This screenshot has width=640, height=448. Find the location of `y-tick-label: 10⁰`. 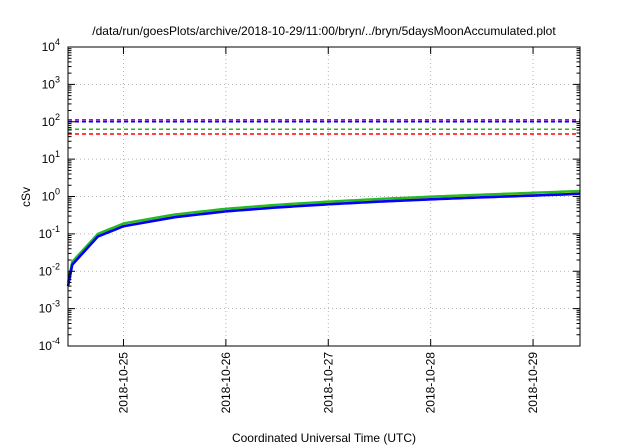

y-tick-label: 10⁰ is located at coordinates (51, 195).